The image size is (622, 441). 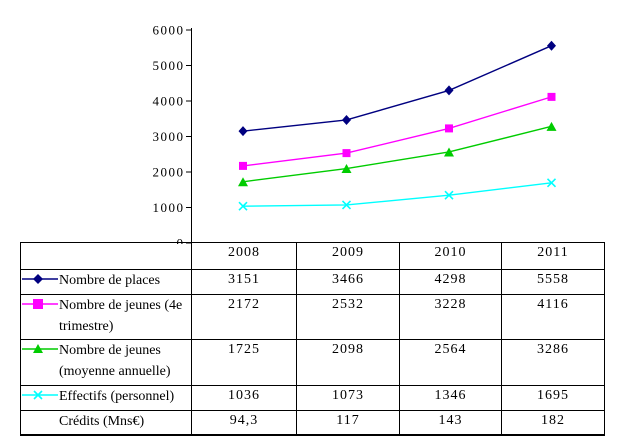 I want to click on table-cell: 1346, so click(x=450, y=398).